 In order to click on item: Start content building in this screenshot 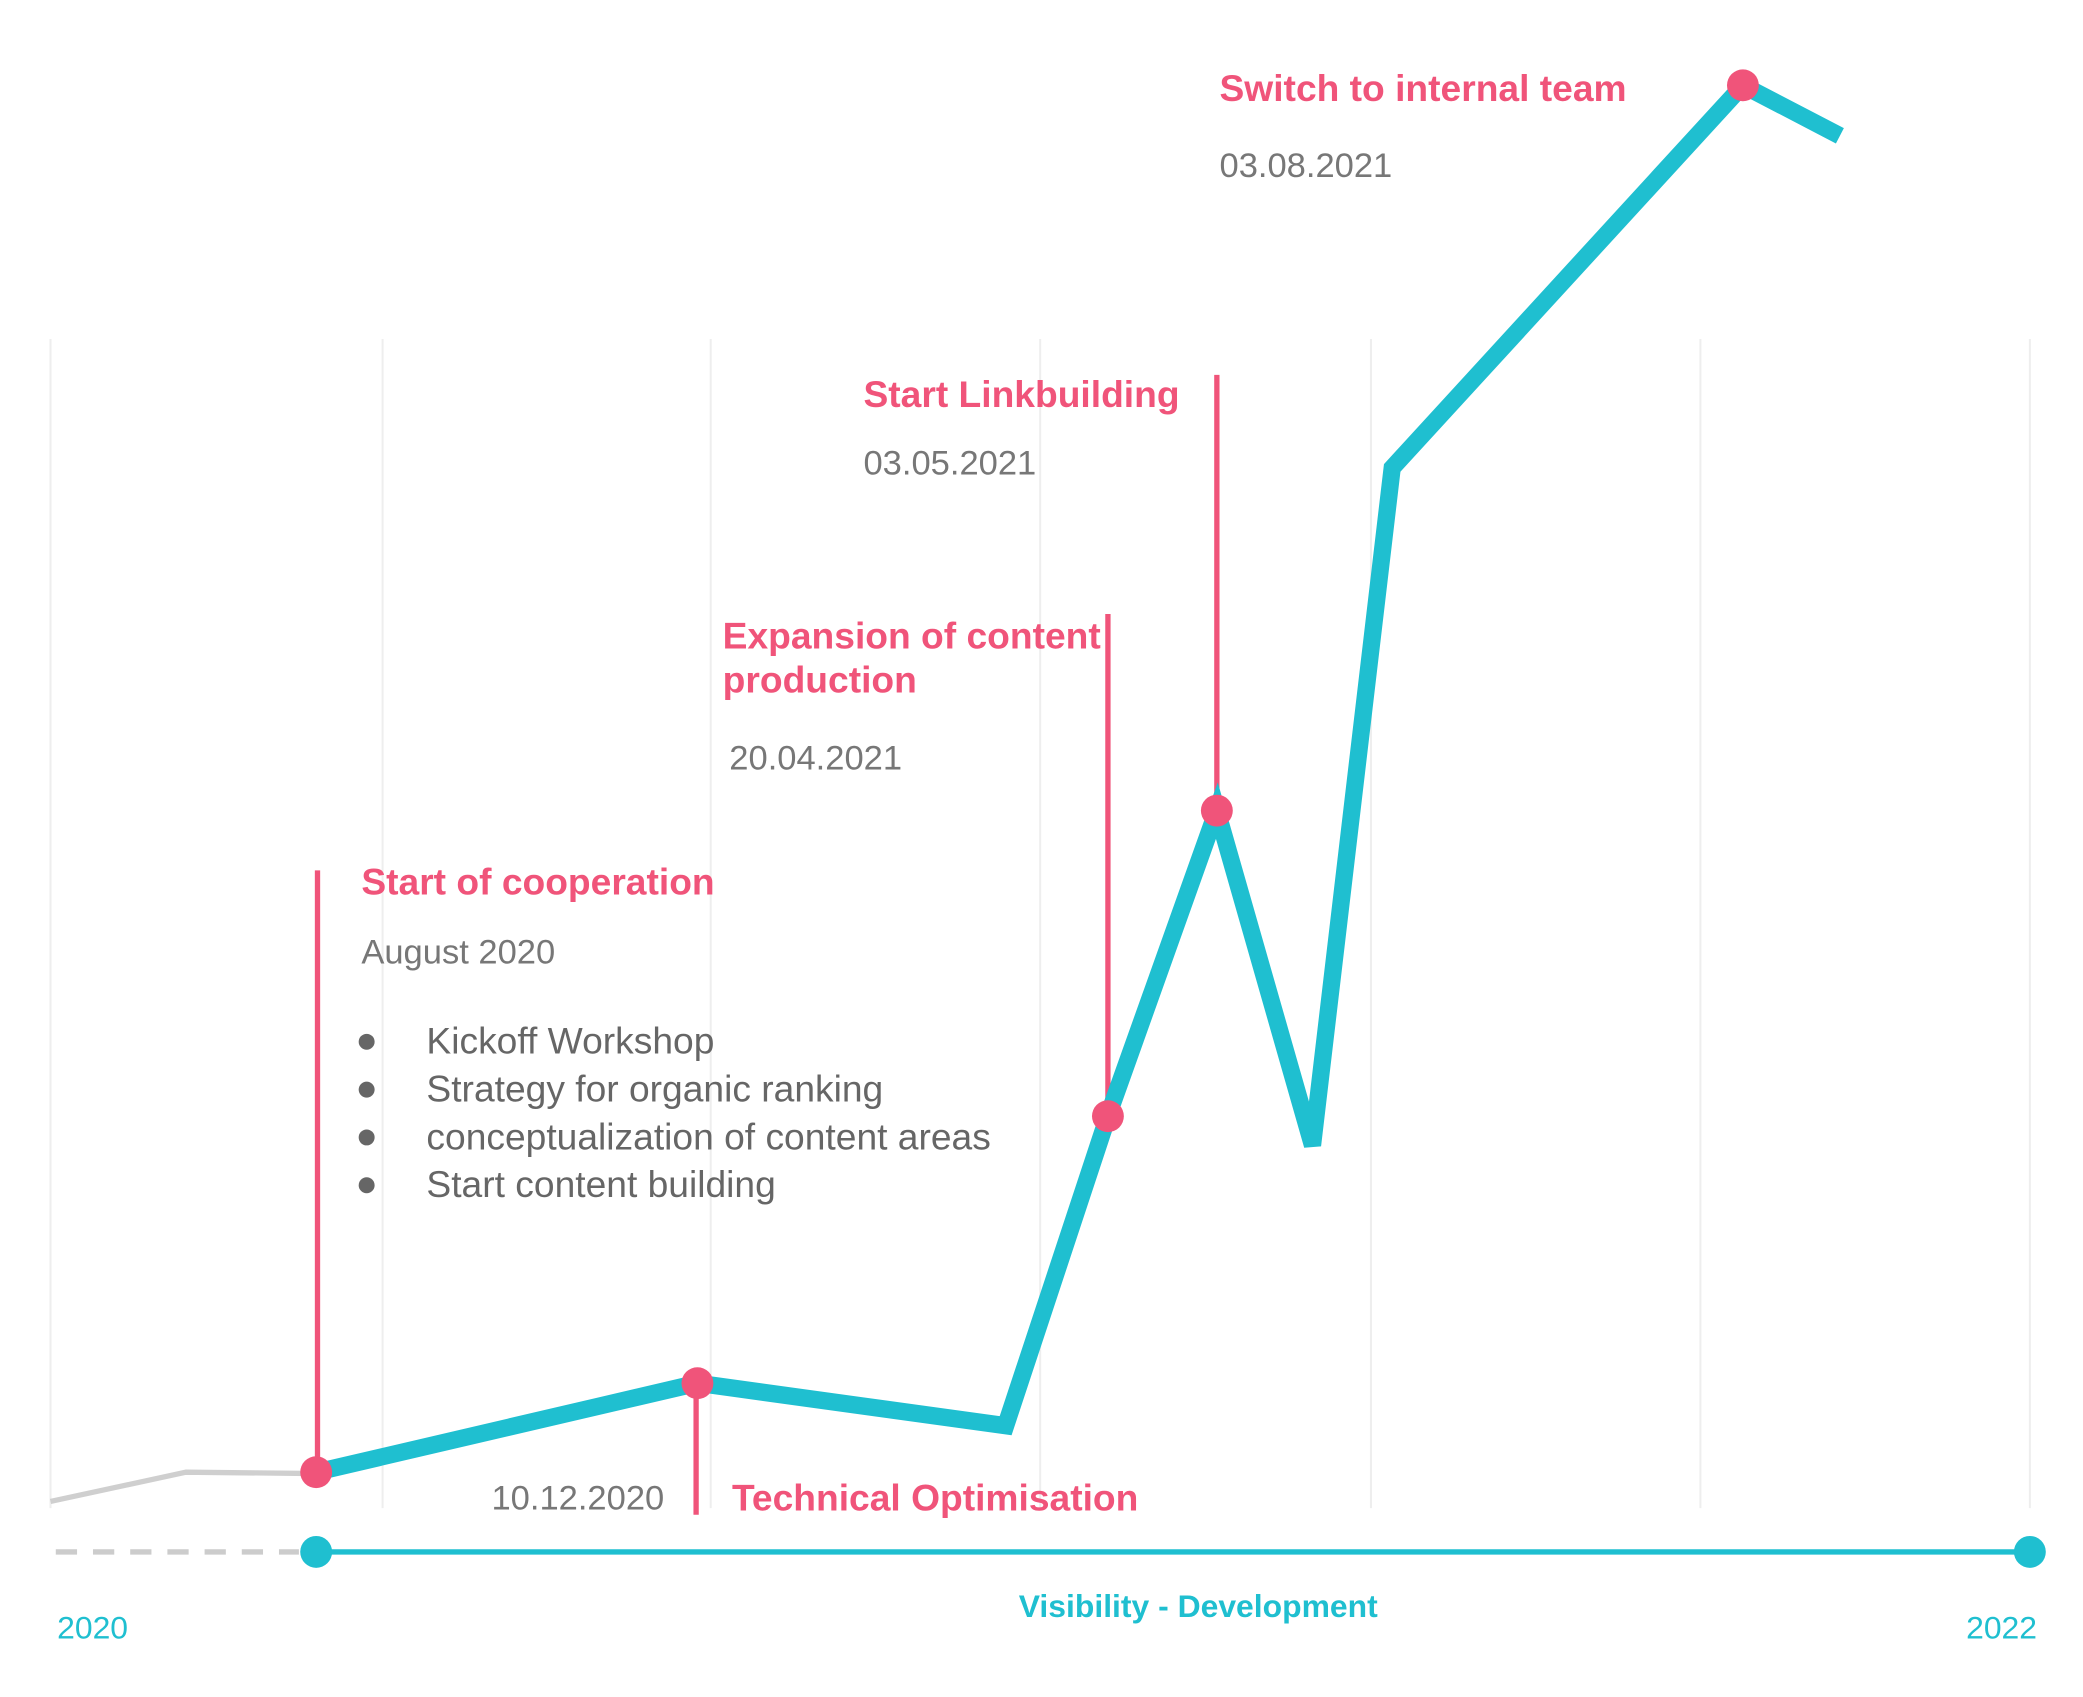, I will do `click(600, 1184)`.